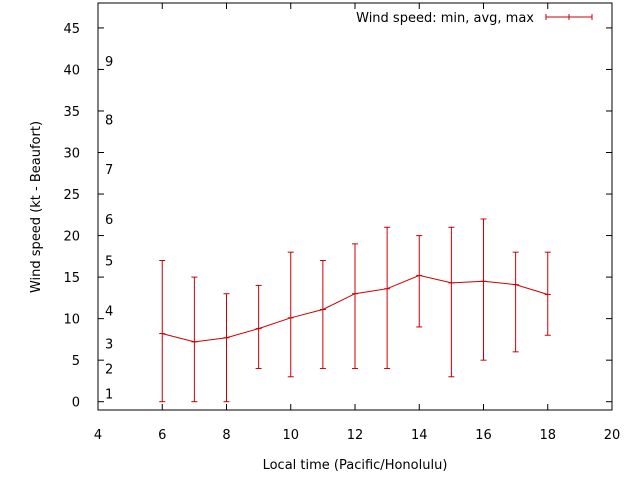  I want to click on x-tick-label: 16, so click(483, 435).